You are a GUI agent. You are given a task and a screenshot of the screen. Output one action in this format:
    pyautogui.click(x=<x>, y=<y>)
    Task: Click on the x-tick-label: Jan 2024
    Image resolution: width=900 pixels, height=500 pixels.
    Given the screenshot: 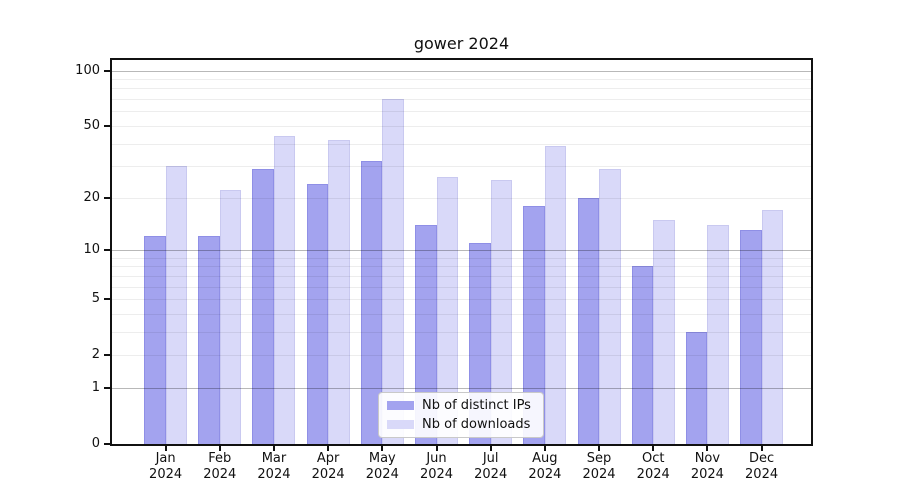 What is the action you would take?
    pyautogui.click(x=166, y=466)
    